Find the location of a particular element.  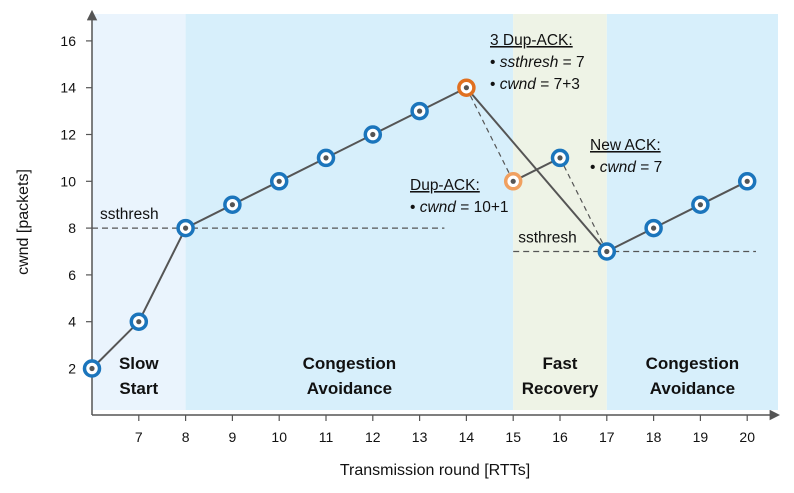

x-tick-label-7: 7 is located at coordinates (139, 437).